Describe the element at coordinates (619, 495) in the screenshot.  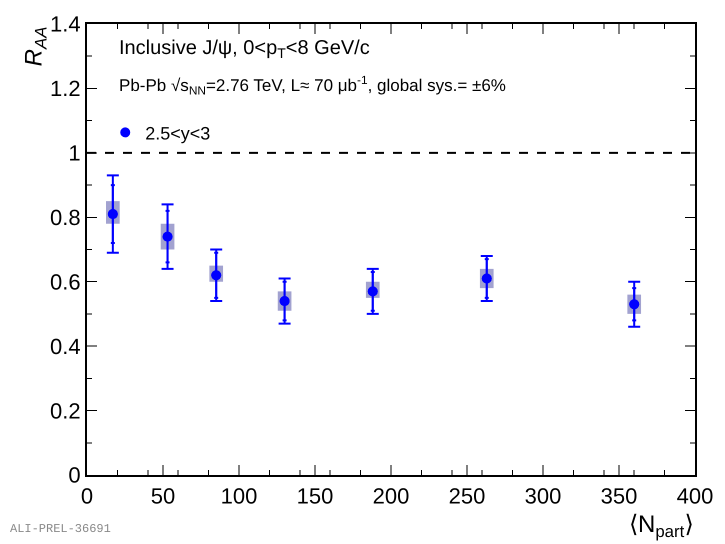
I see `x-tick-label: 350` at that location.